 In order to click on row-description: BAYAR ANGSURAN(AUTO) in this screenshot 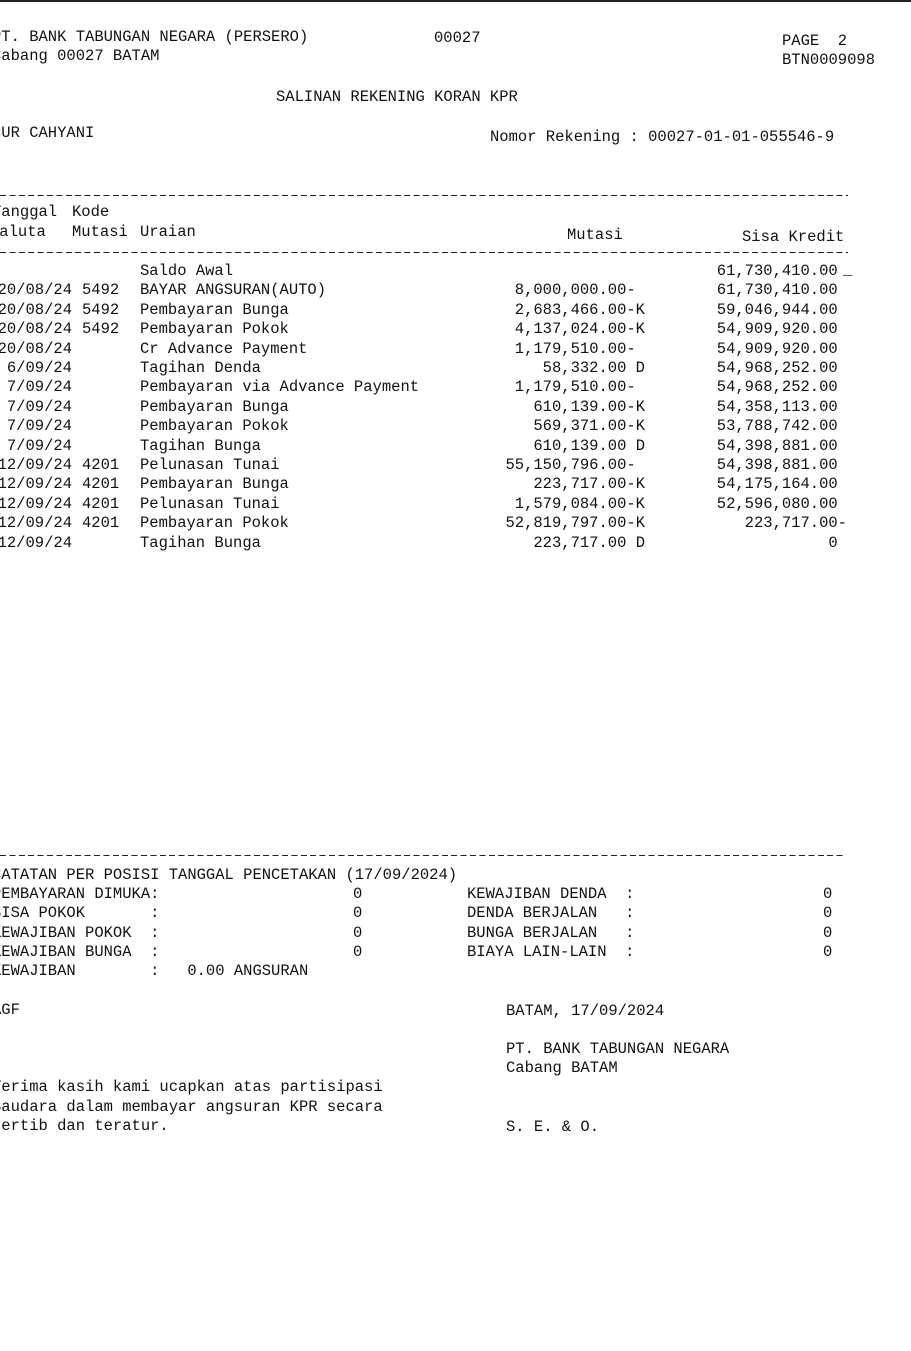, I will do `click(233, 290)`.